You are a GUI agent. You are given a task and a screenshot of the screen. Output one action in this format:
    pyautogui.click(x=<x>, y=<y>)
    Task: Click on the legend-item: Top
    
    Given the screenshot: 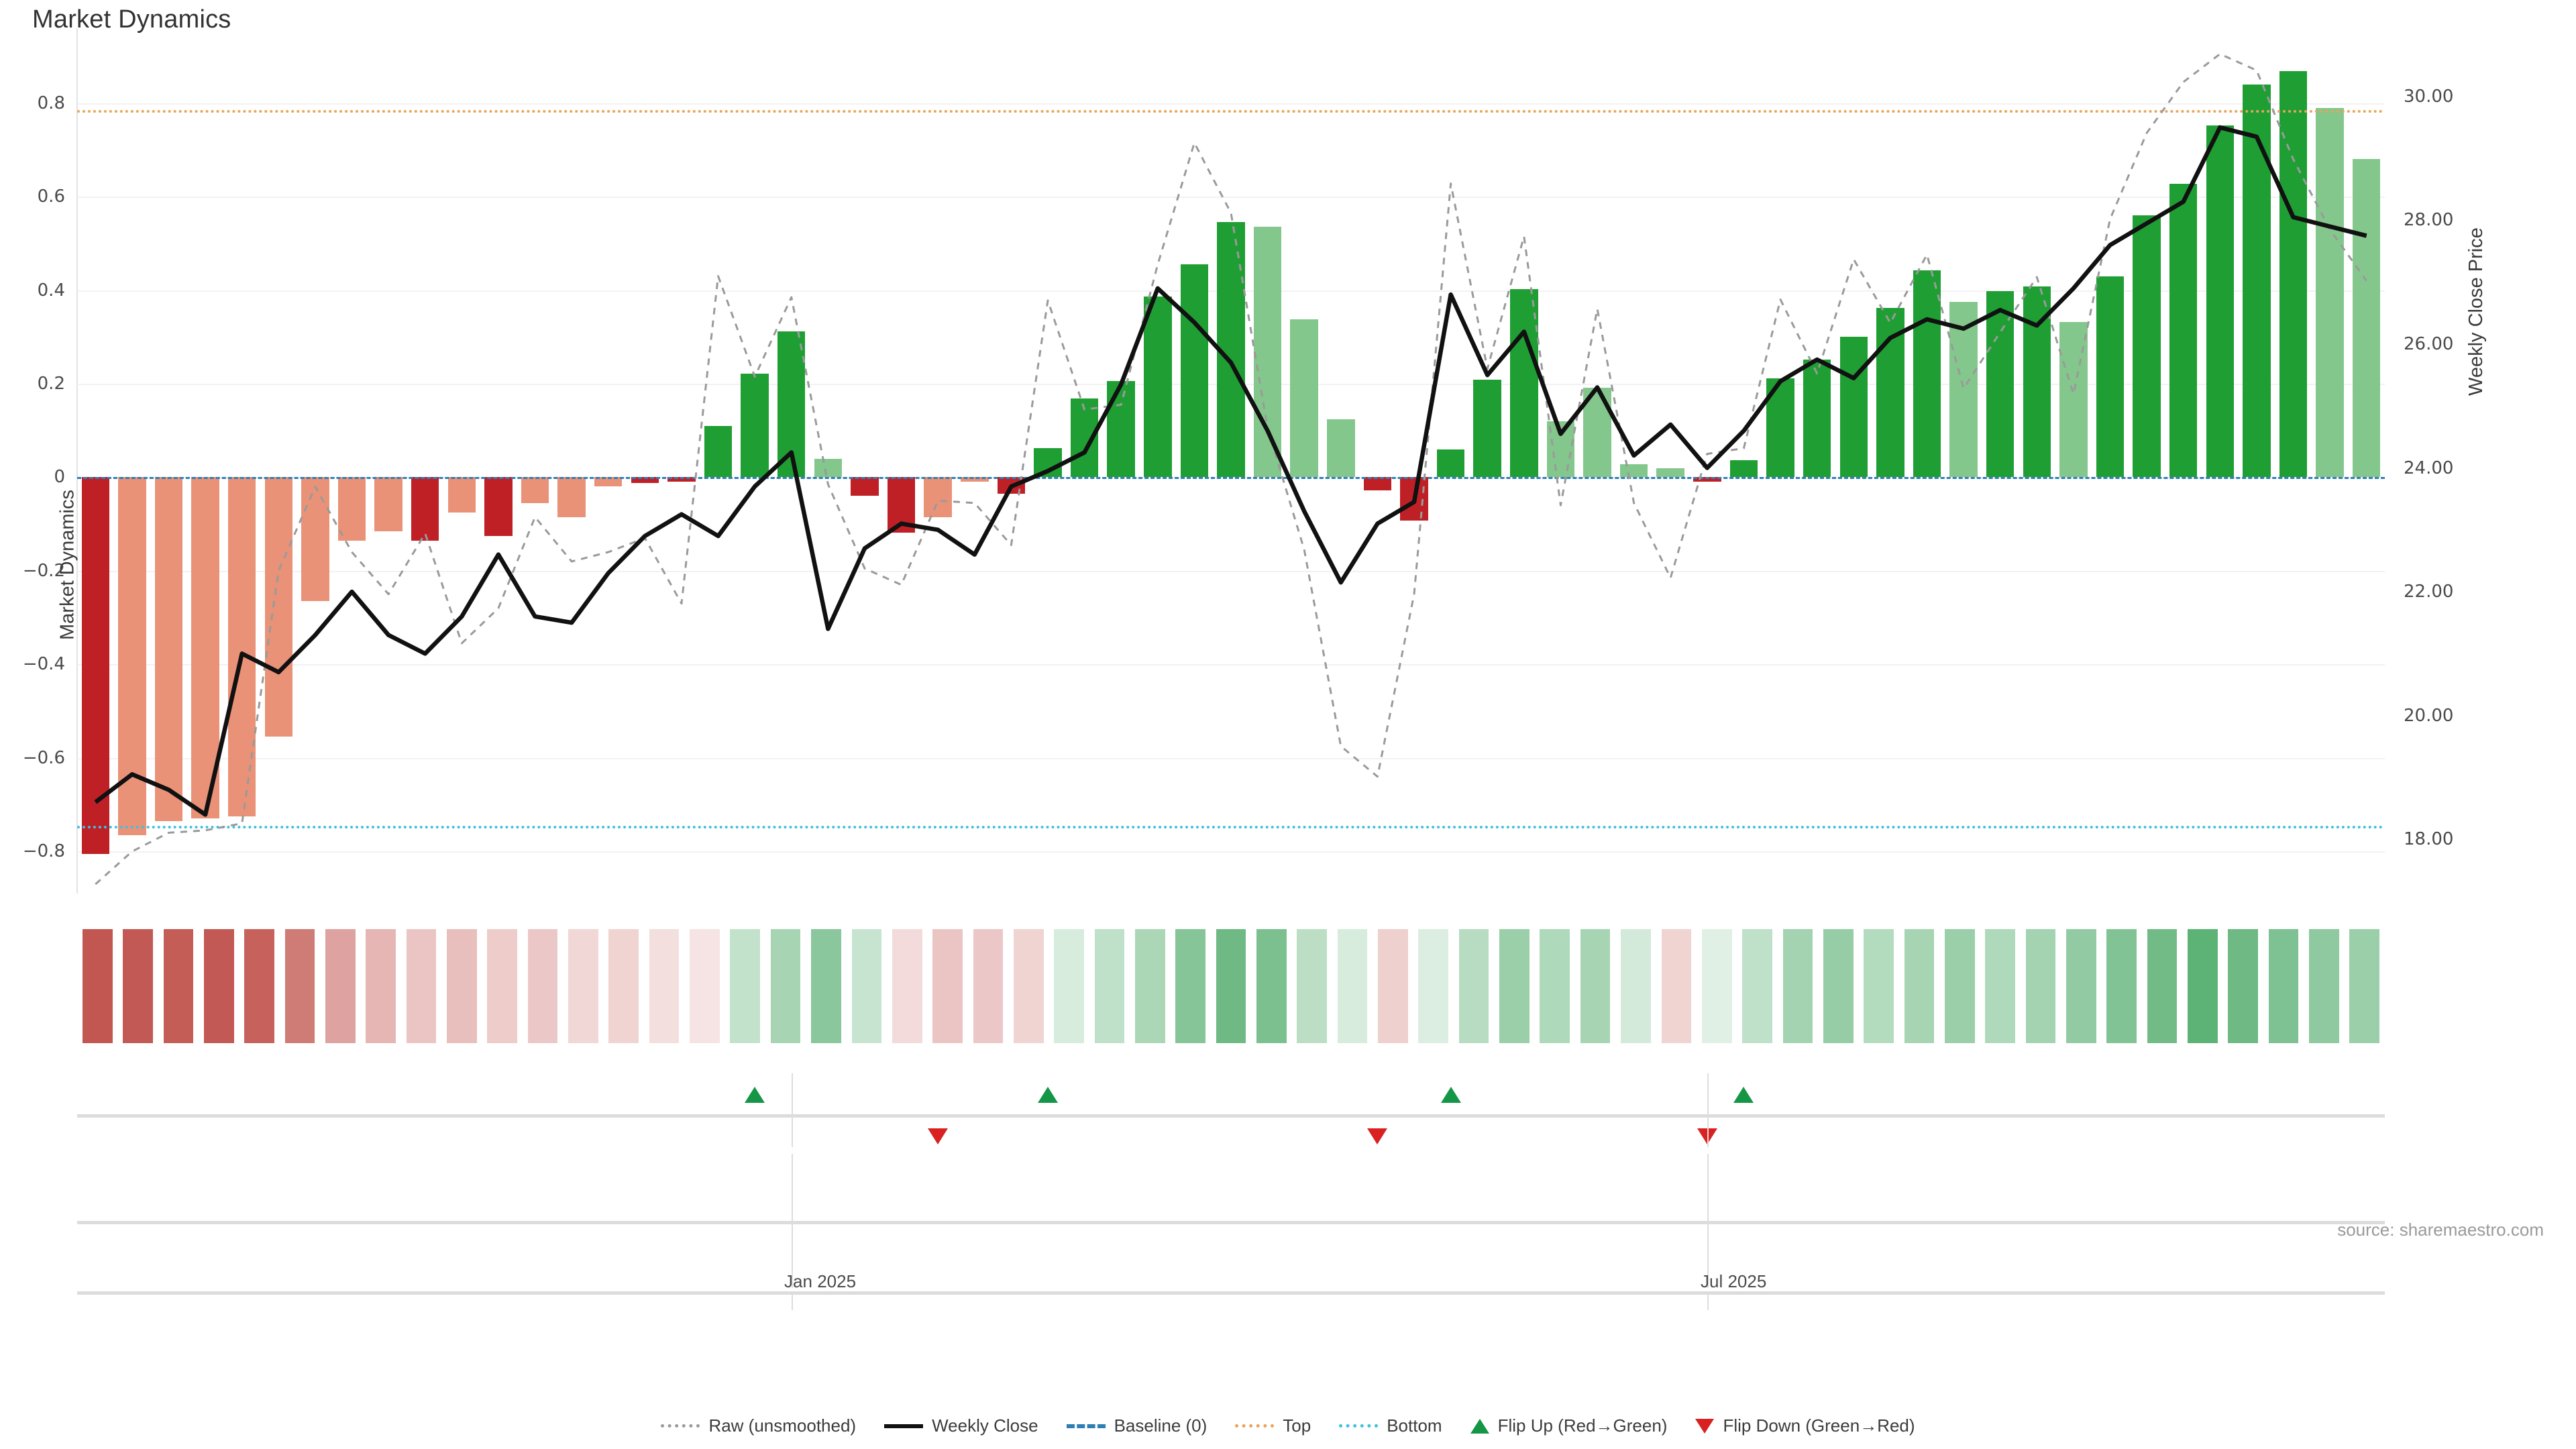 What is the action you would take?
    pyautogui.click(x=1273, y=1425)
    